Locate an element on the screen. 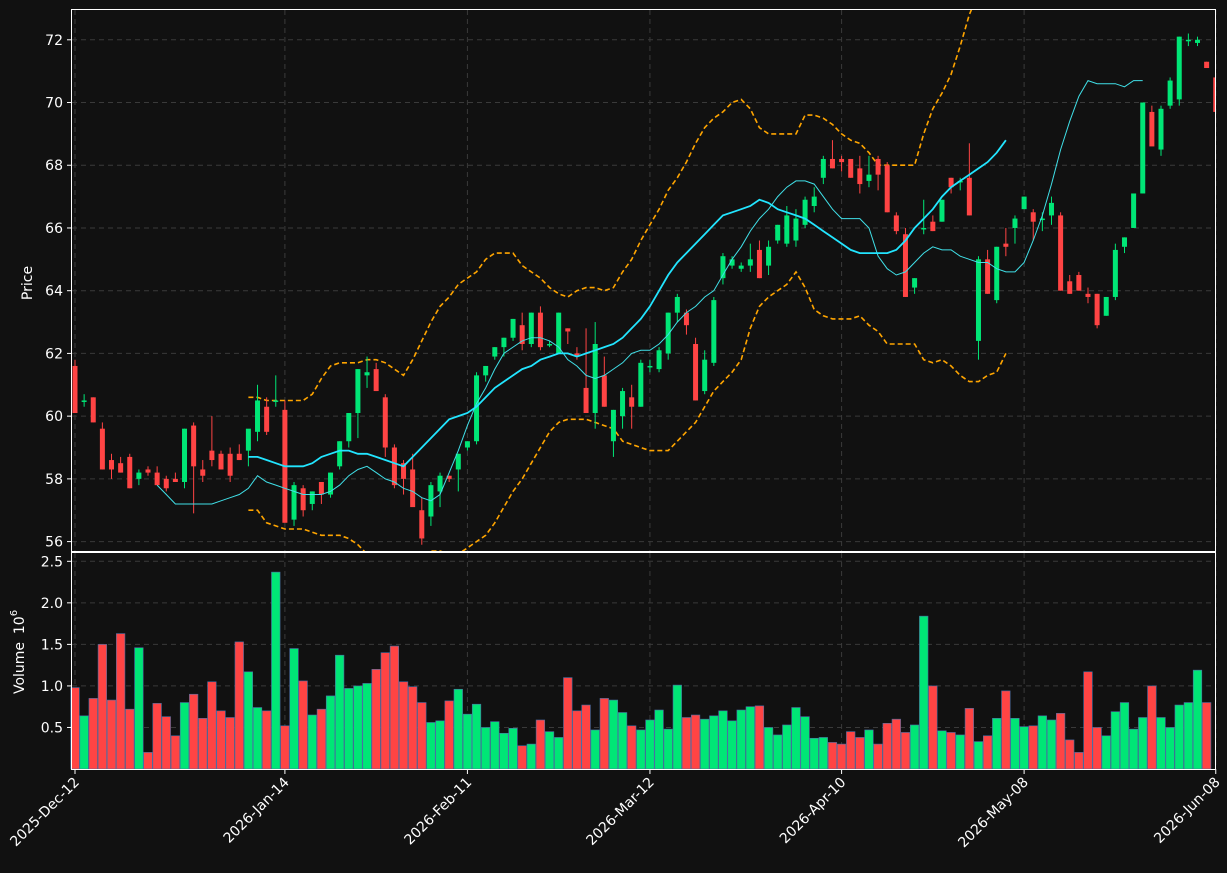  price-axis-label: Price is located at coordinates (28, 283).